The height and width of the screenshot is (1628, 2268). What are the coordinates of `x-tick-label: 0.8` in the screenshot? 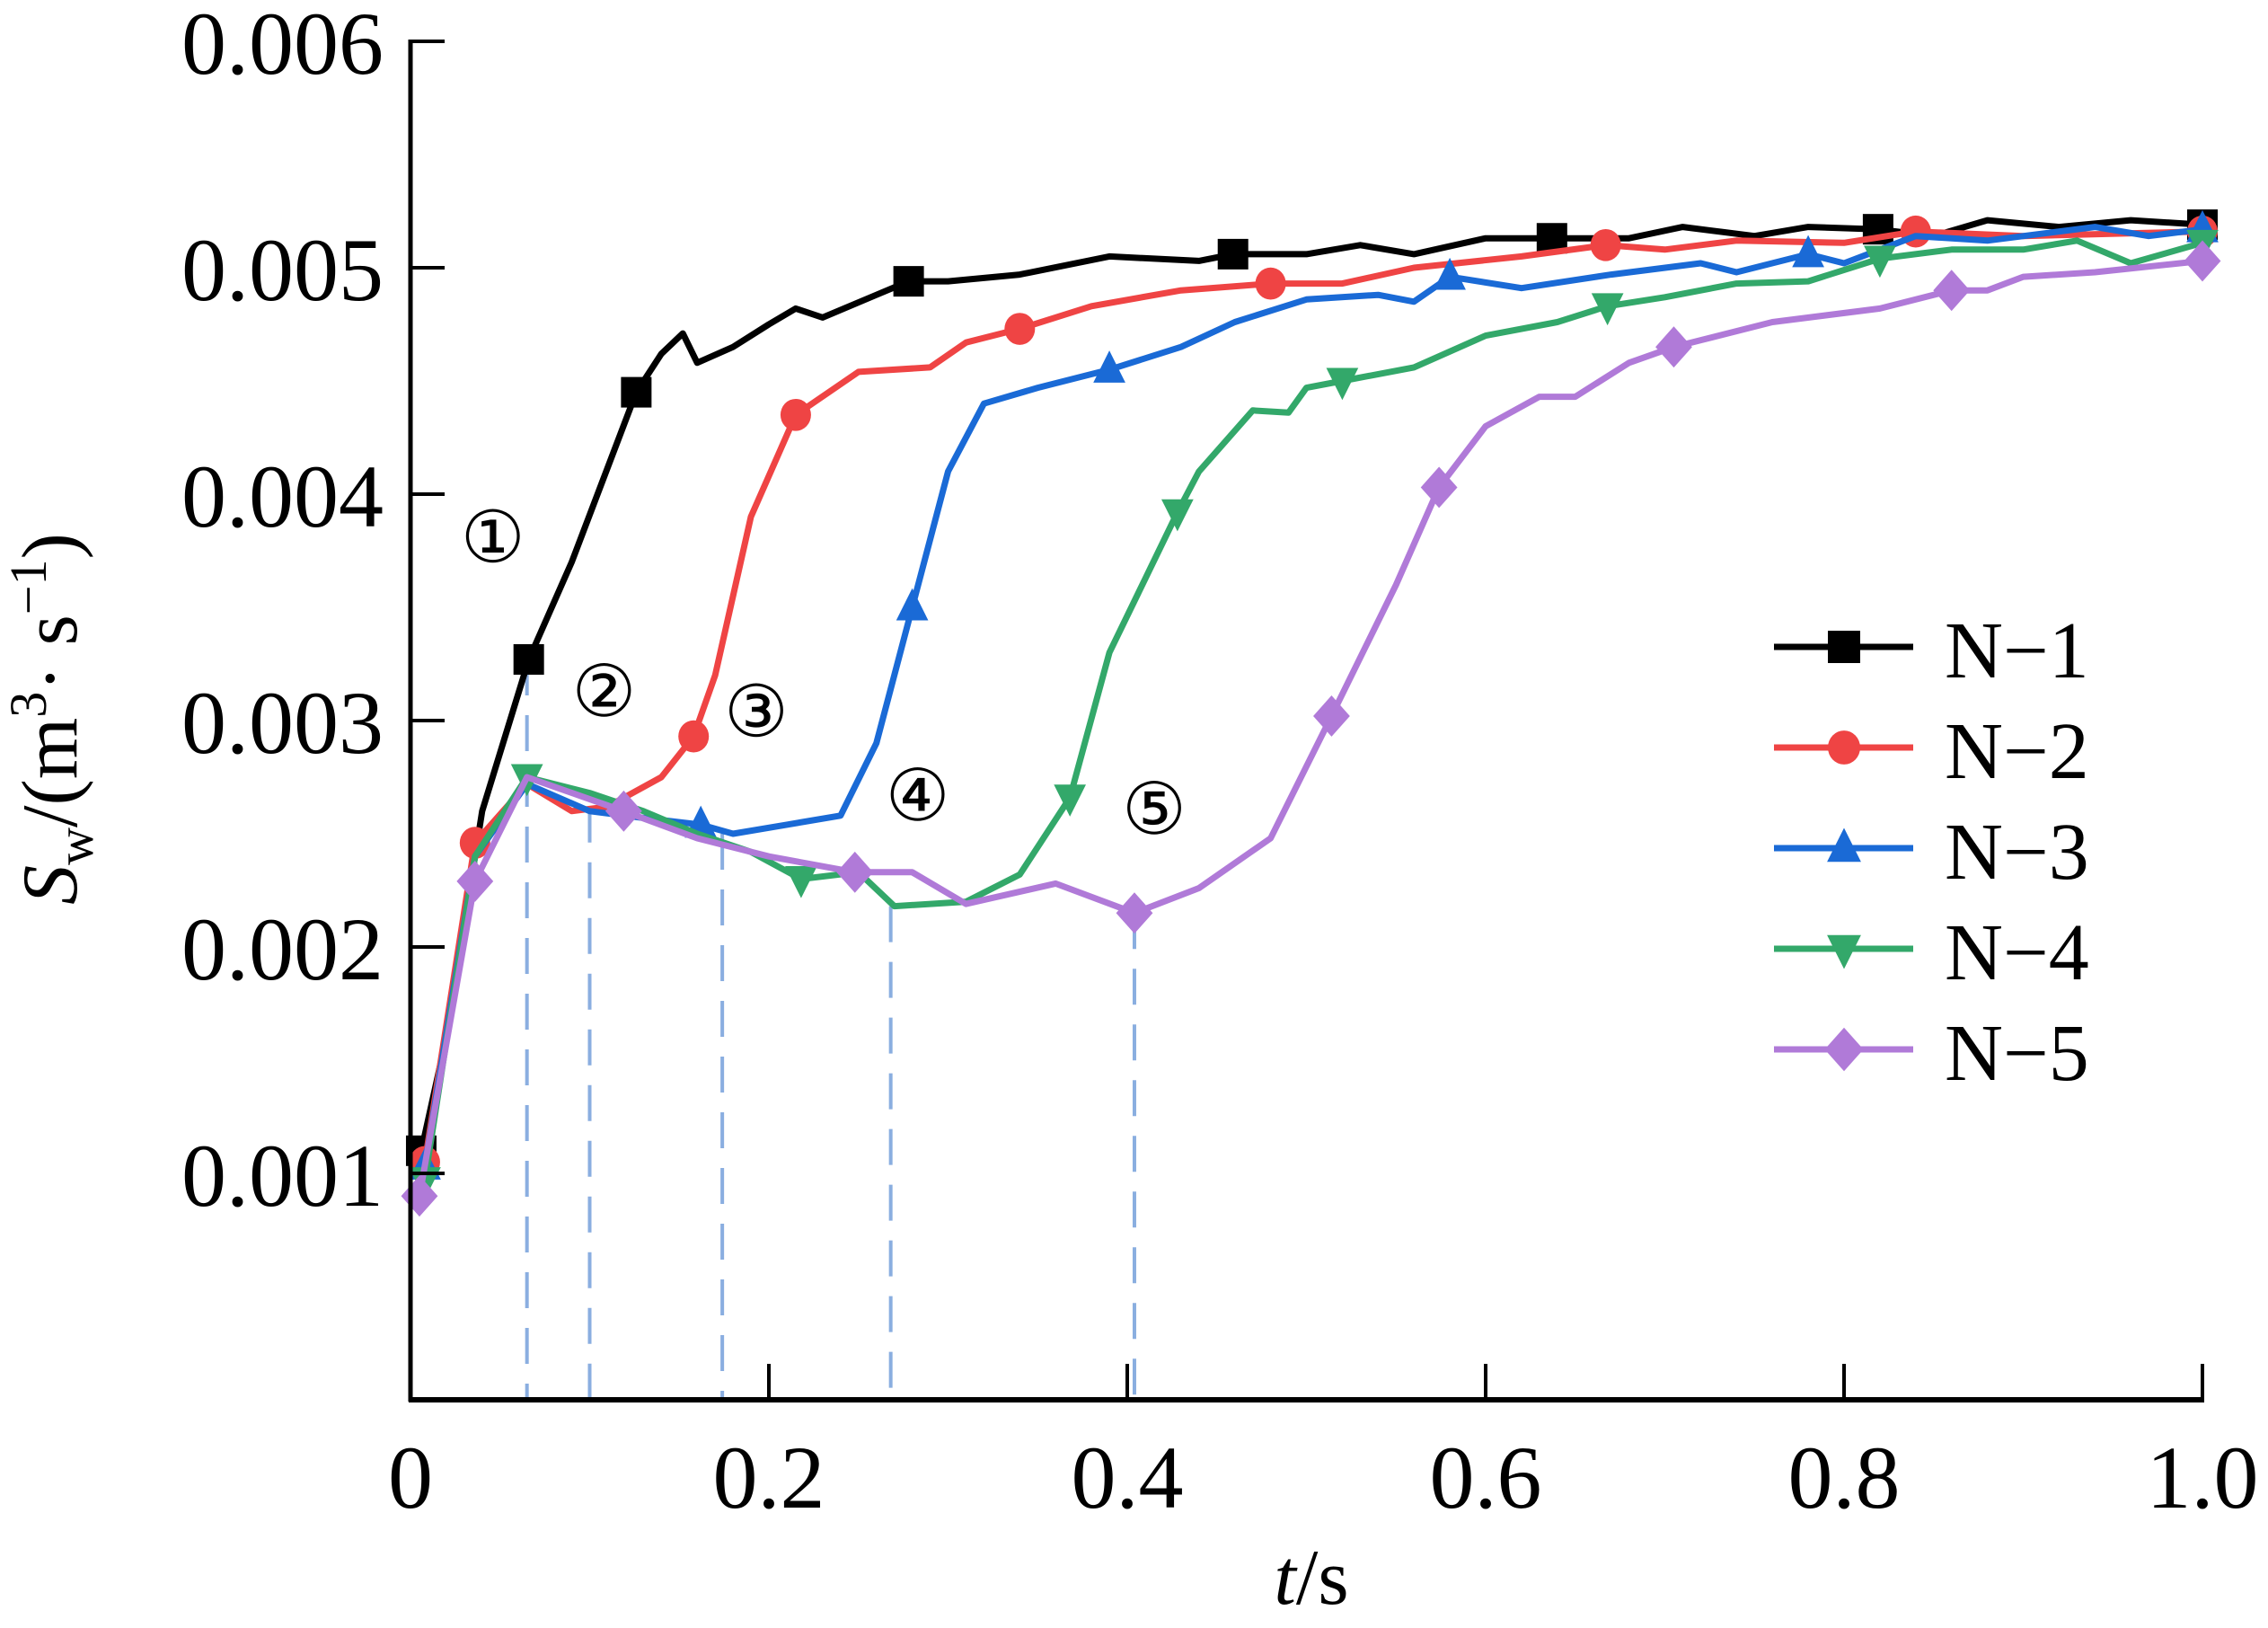 It's located at (1844, 1477).